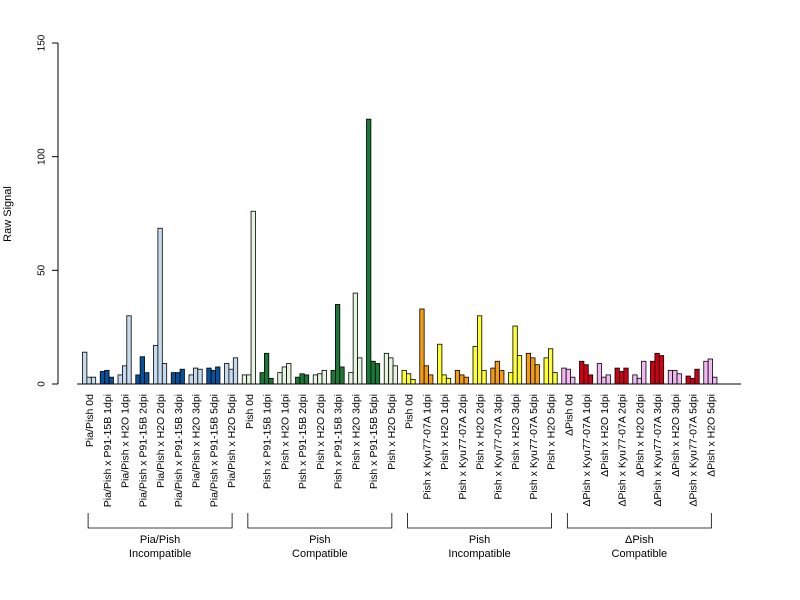 The width and height of the screenshot is (800, 600). I want to click on x-tick-label: ΔPish x Kyu77-07A 2dpi, so click(623, 450).